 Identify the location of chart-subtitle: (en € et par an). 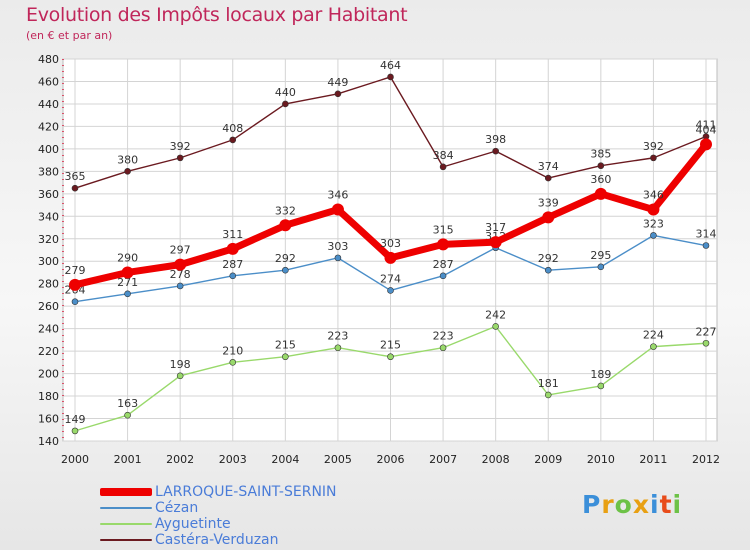
(69, 35).